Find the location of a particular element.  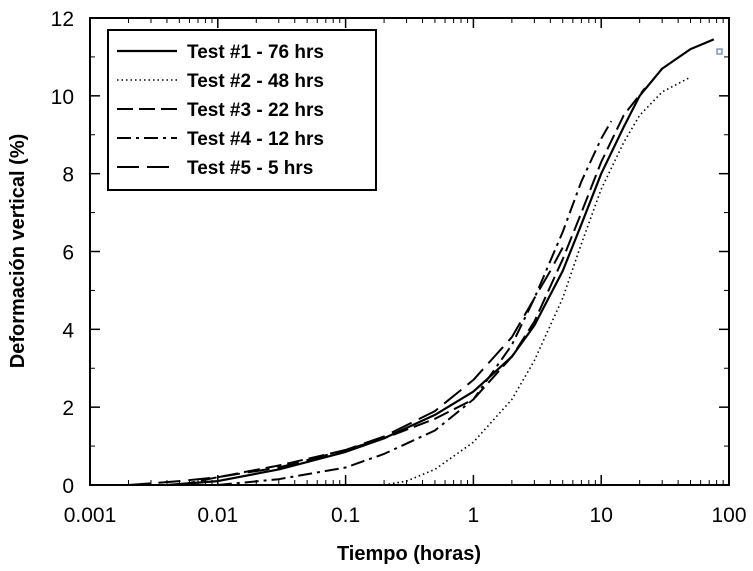

legend-label-3: Test #3 - 22 hrs is located at coordinates (255, 110).